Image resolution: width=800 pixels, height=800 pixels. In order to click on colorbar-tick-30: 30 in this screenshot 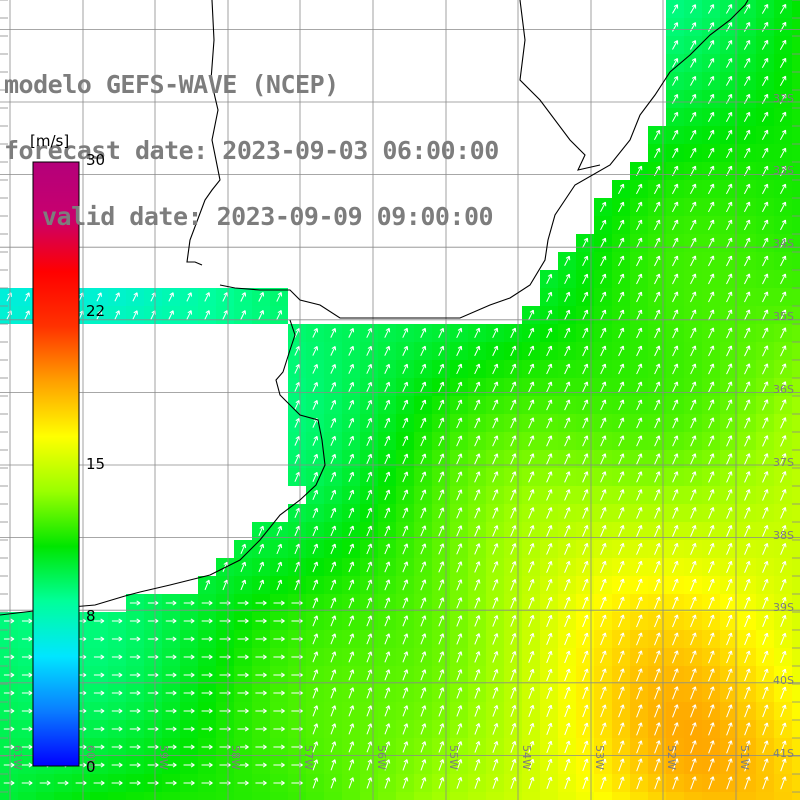, I will do `click(96, 160)`.